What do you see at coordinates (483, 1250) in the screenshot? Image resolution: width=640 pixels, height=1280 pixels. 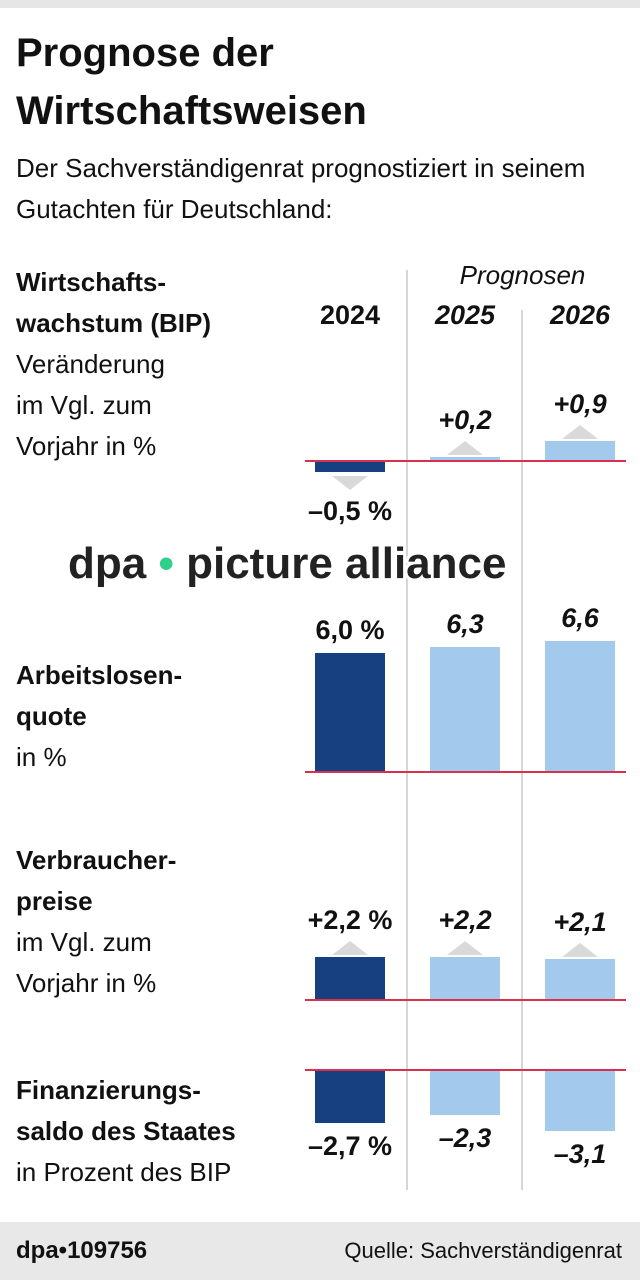 I see `source-note: Quelle: Sachverständigenrat` at bounding box center [483, 1250].